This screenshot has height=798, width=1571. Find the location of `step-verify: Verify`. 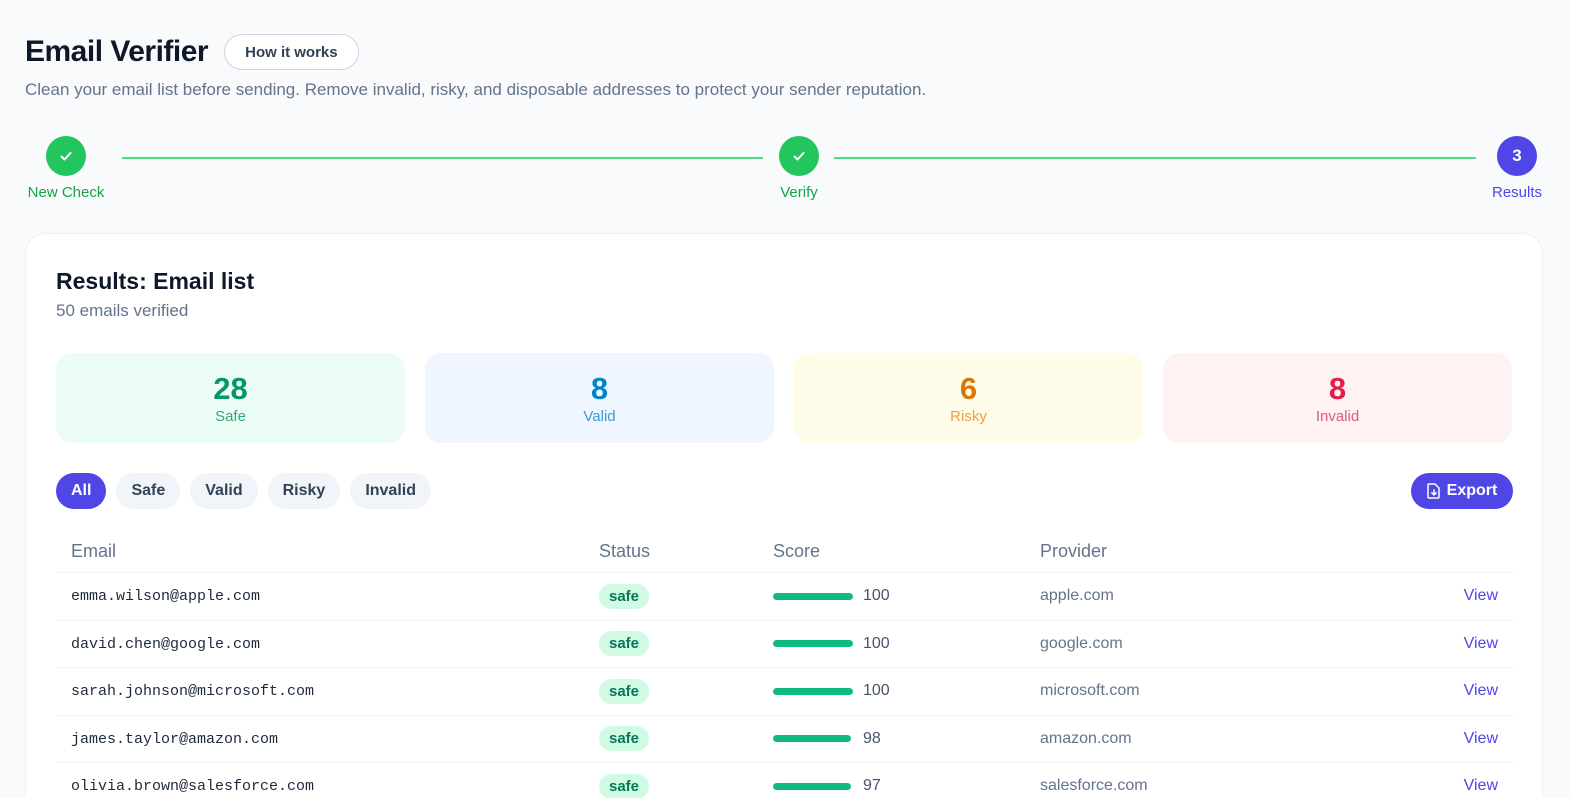

step-verify: Verify is located at coordinates (799, 168).